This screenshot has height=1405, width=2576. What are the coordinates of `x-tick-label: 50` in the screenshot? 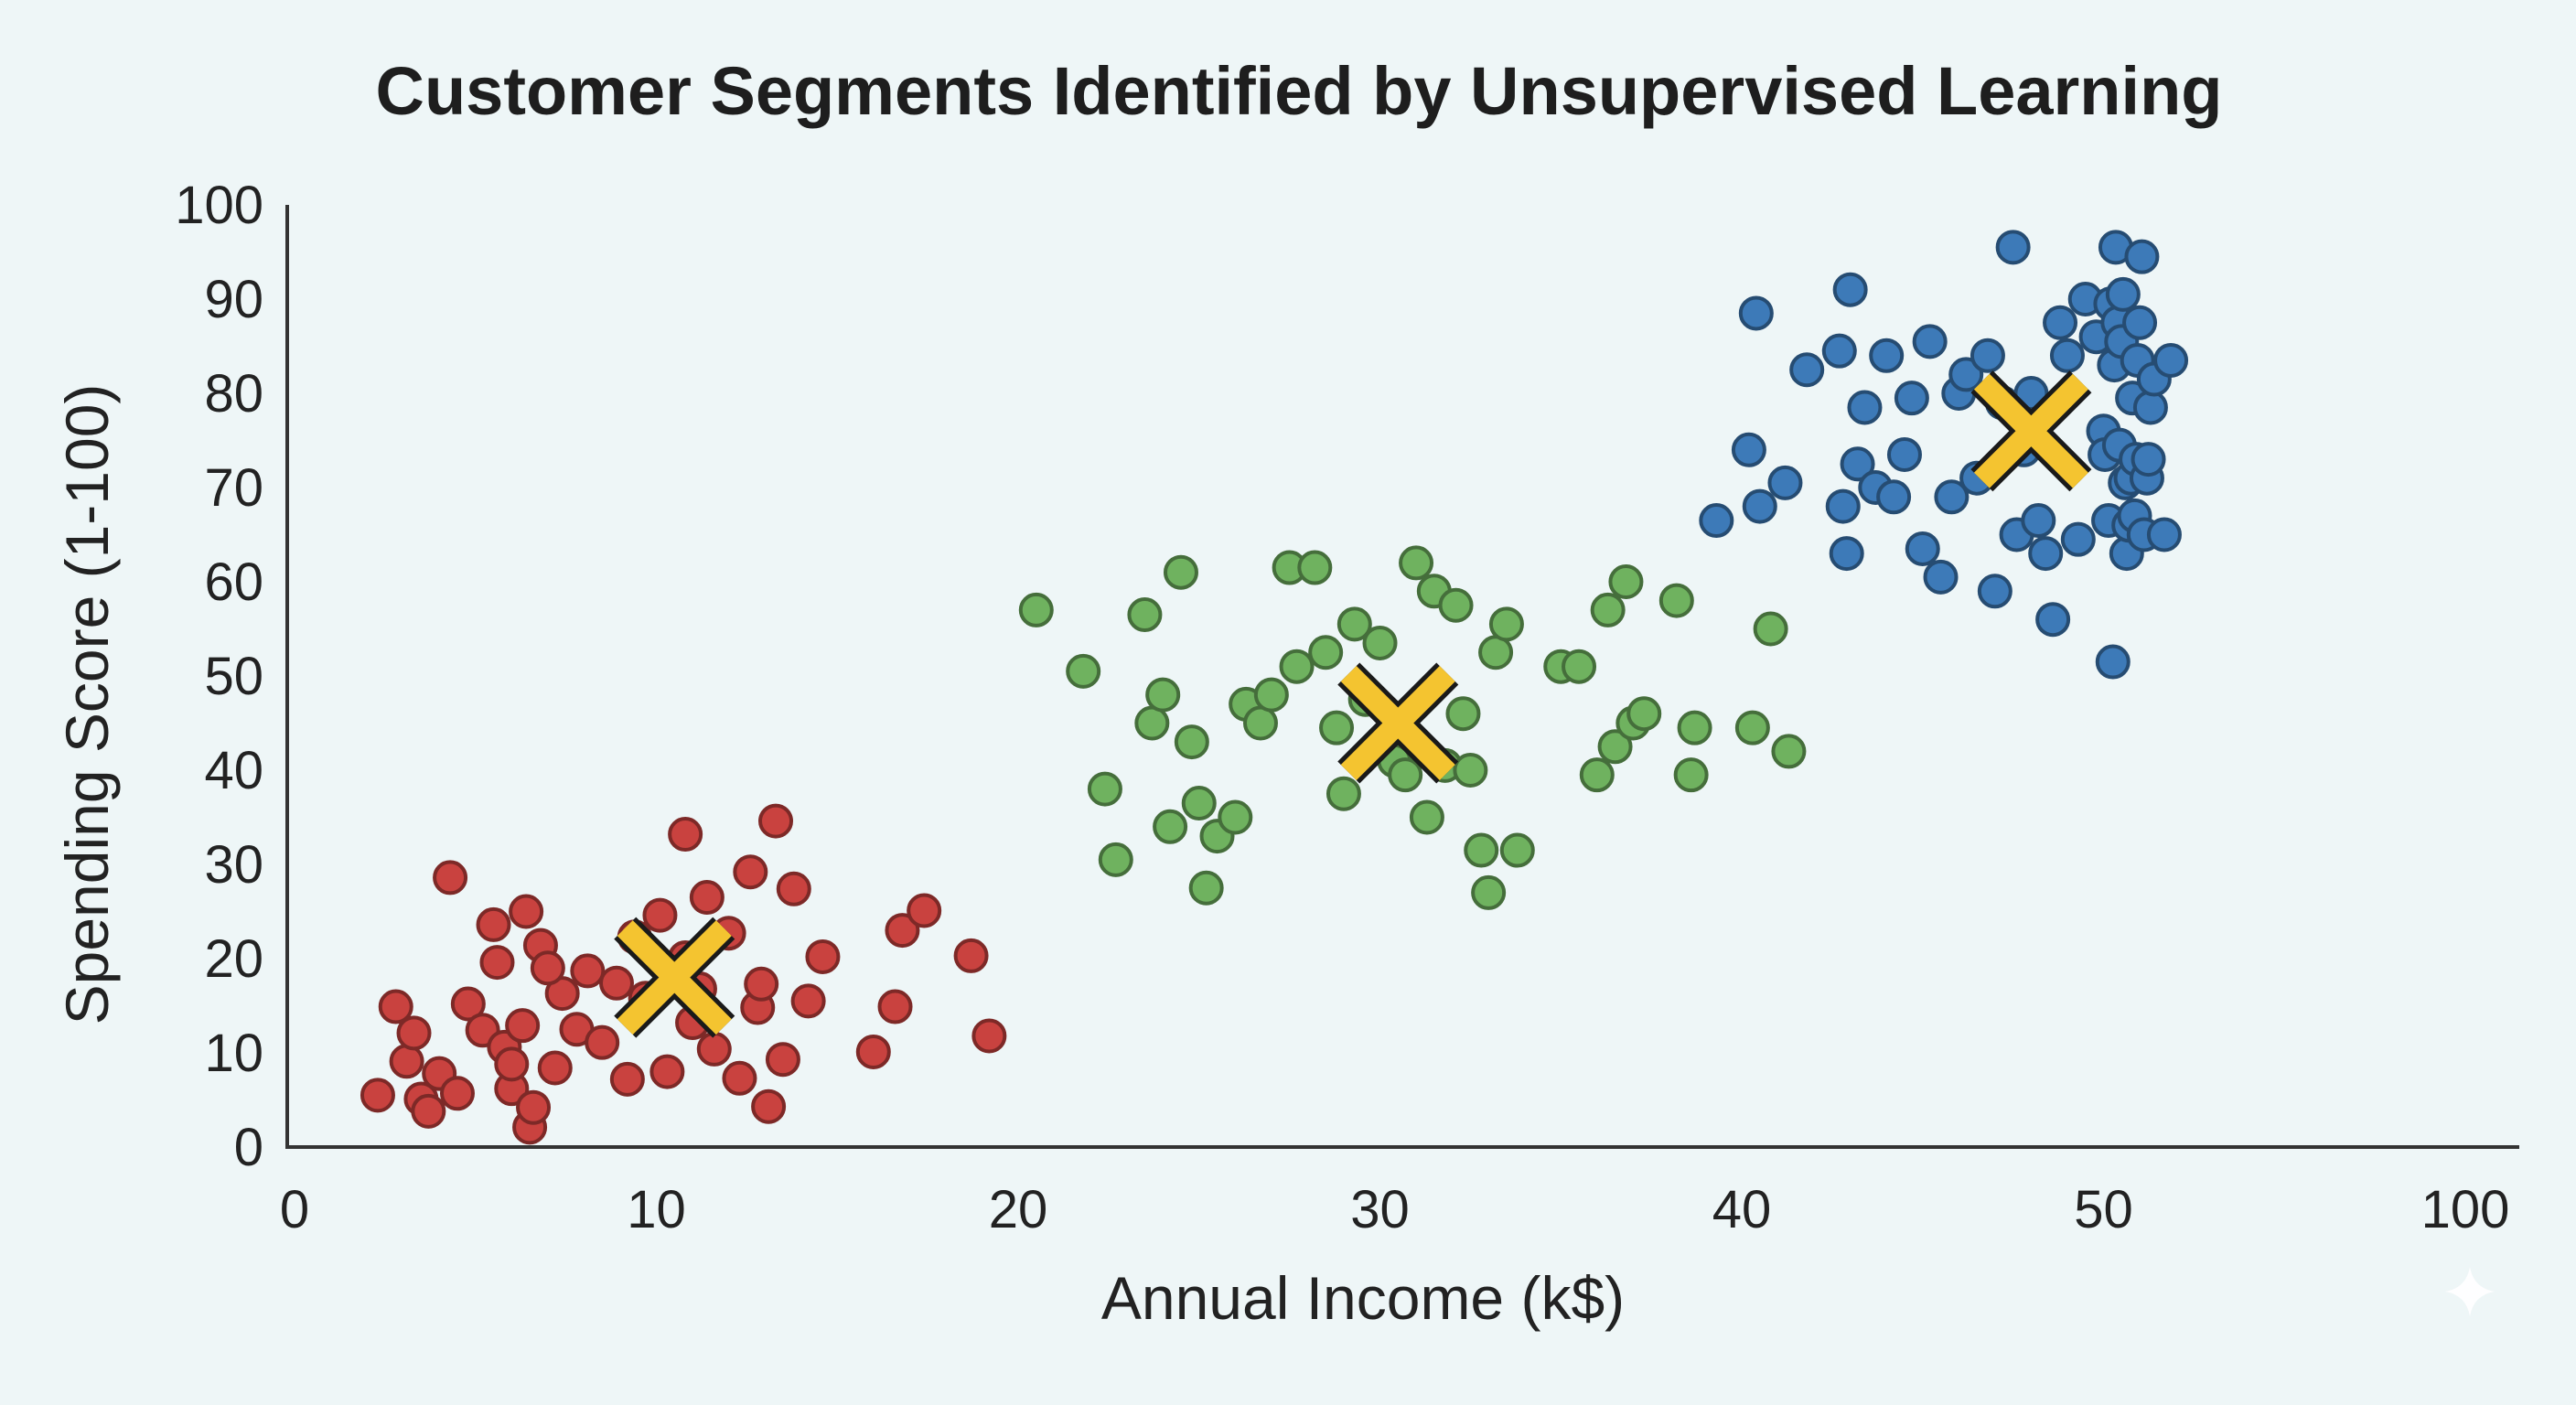 It's located at (2104, 1209).